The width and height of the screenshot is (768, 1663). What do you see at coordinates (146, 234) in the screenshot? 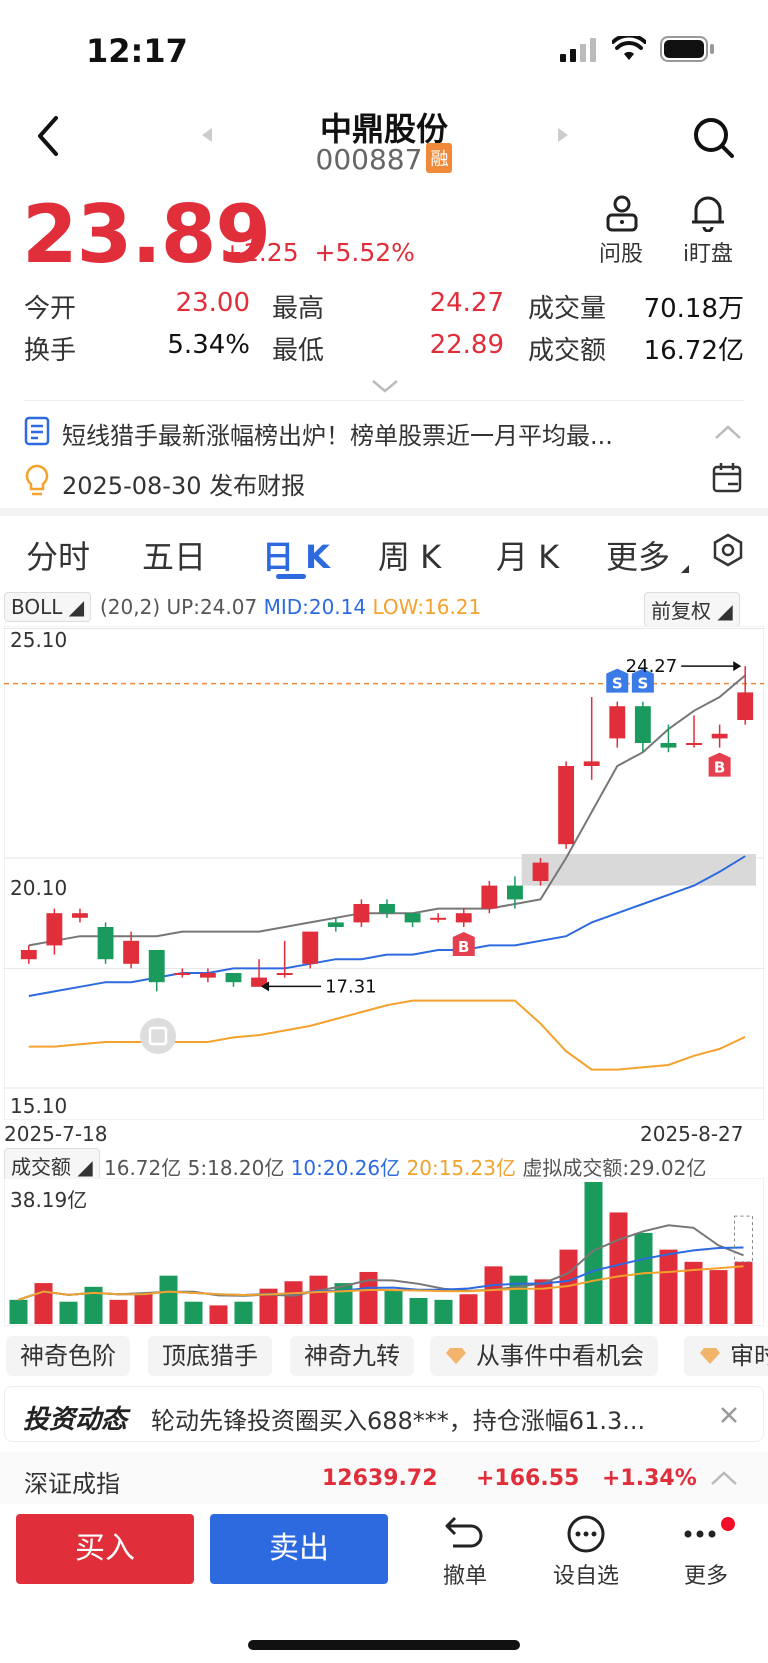
I see `current-price: 23.89` at bounding box center [146, 234].